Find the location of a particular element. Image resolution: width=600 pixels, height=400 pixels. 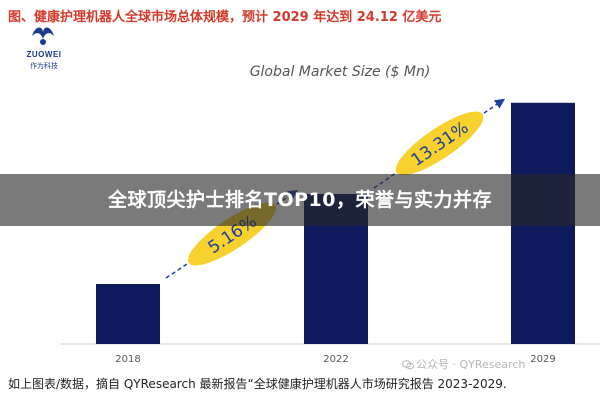

bar-2018 is located at coordinates (128, 314).